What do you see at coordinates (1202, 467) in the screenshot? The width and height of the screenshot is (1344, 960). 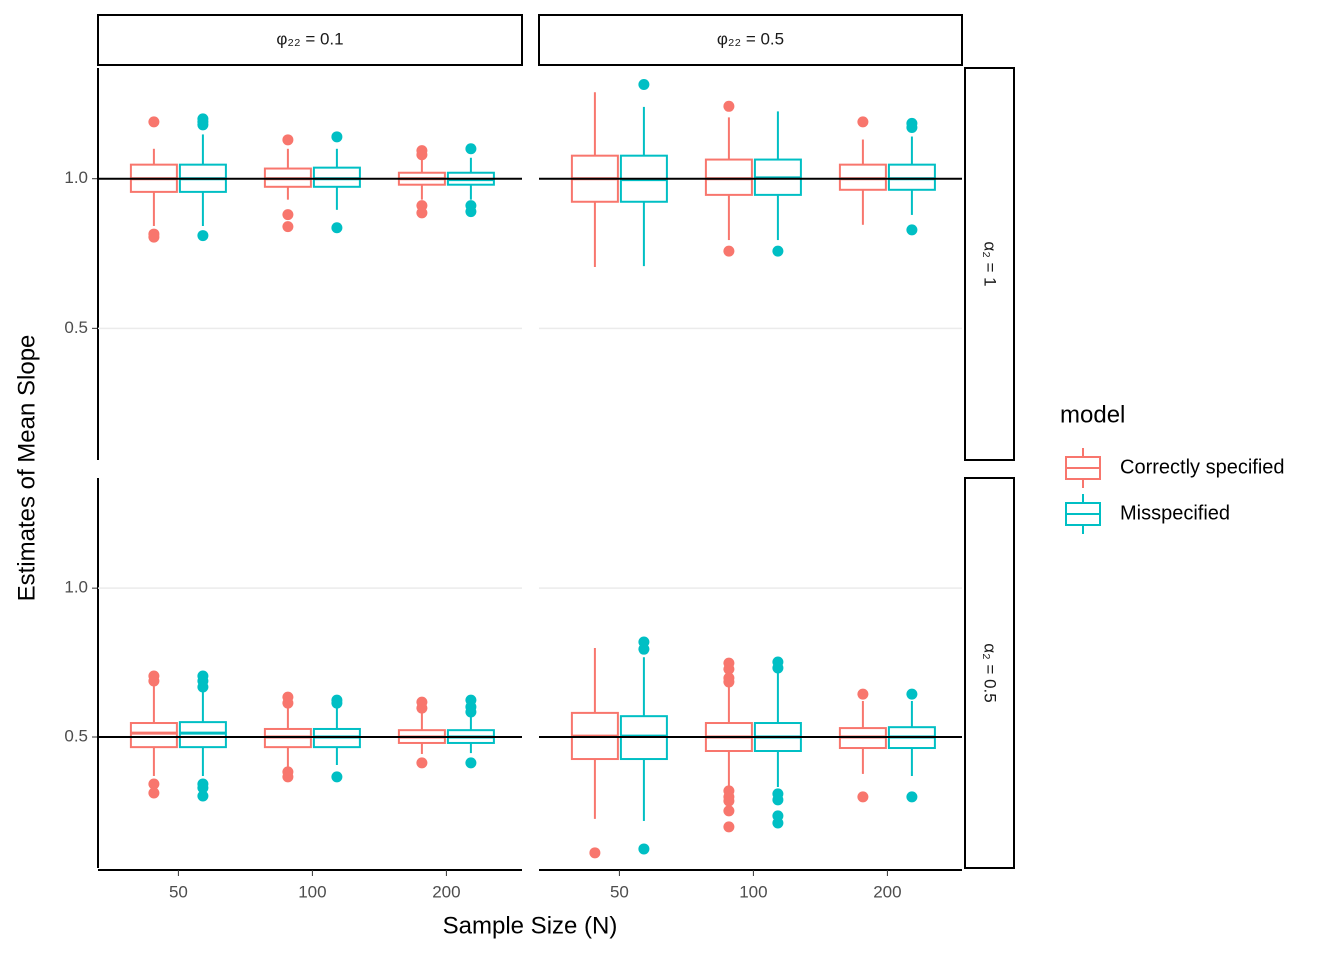 I see `legend-label: Correctly specified` at bounding box center [1202, 467].